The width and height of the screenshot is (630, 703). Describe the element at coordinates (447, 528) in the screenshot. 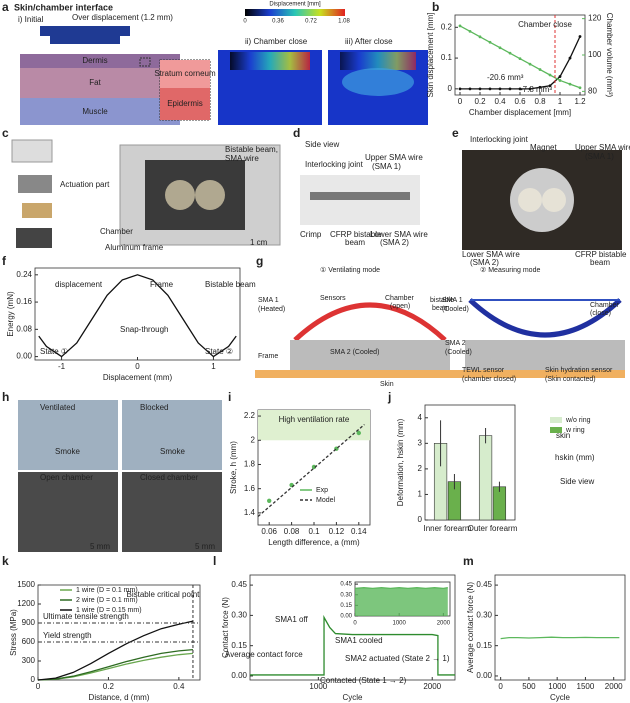

I see `x-tick-label: Inner forearm` at that location.